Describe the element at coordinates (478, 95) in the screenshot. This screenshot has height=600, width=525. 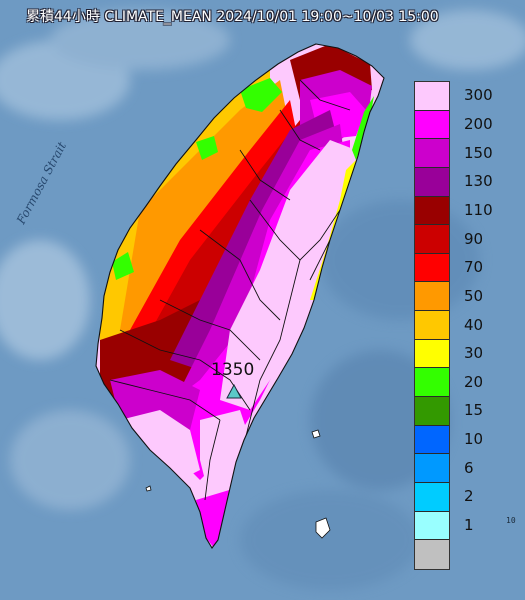
I see `legend-label: 300` at that location.